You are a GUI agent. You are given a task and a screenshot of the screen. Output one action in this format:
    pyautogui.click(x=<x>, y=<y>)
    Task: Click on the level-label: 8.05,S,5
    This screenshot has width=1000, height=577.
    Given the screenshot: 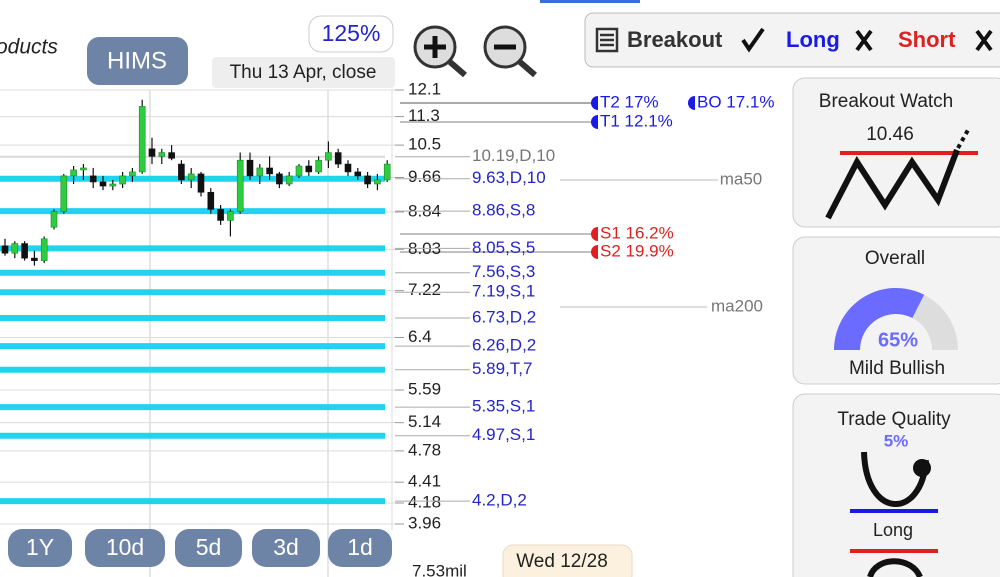 What is the action you would take?
    pyautogui.click(x=503, y=247)
    